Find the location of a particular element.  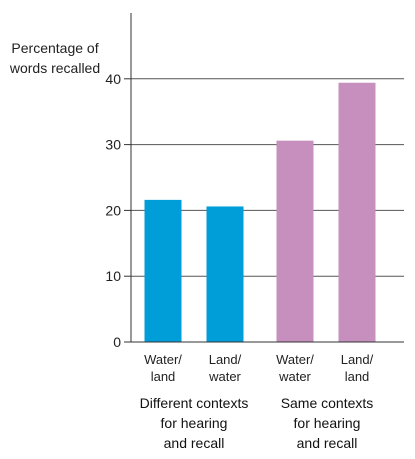

y-tick-label-10: 10 is located at coordinates (113, 276).